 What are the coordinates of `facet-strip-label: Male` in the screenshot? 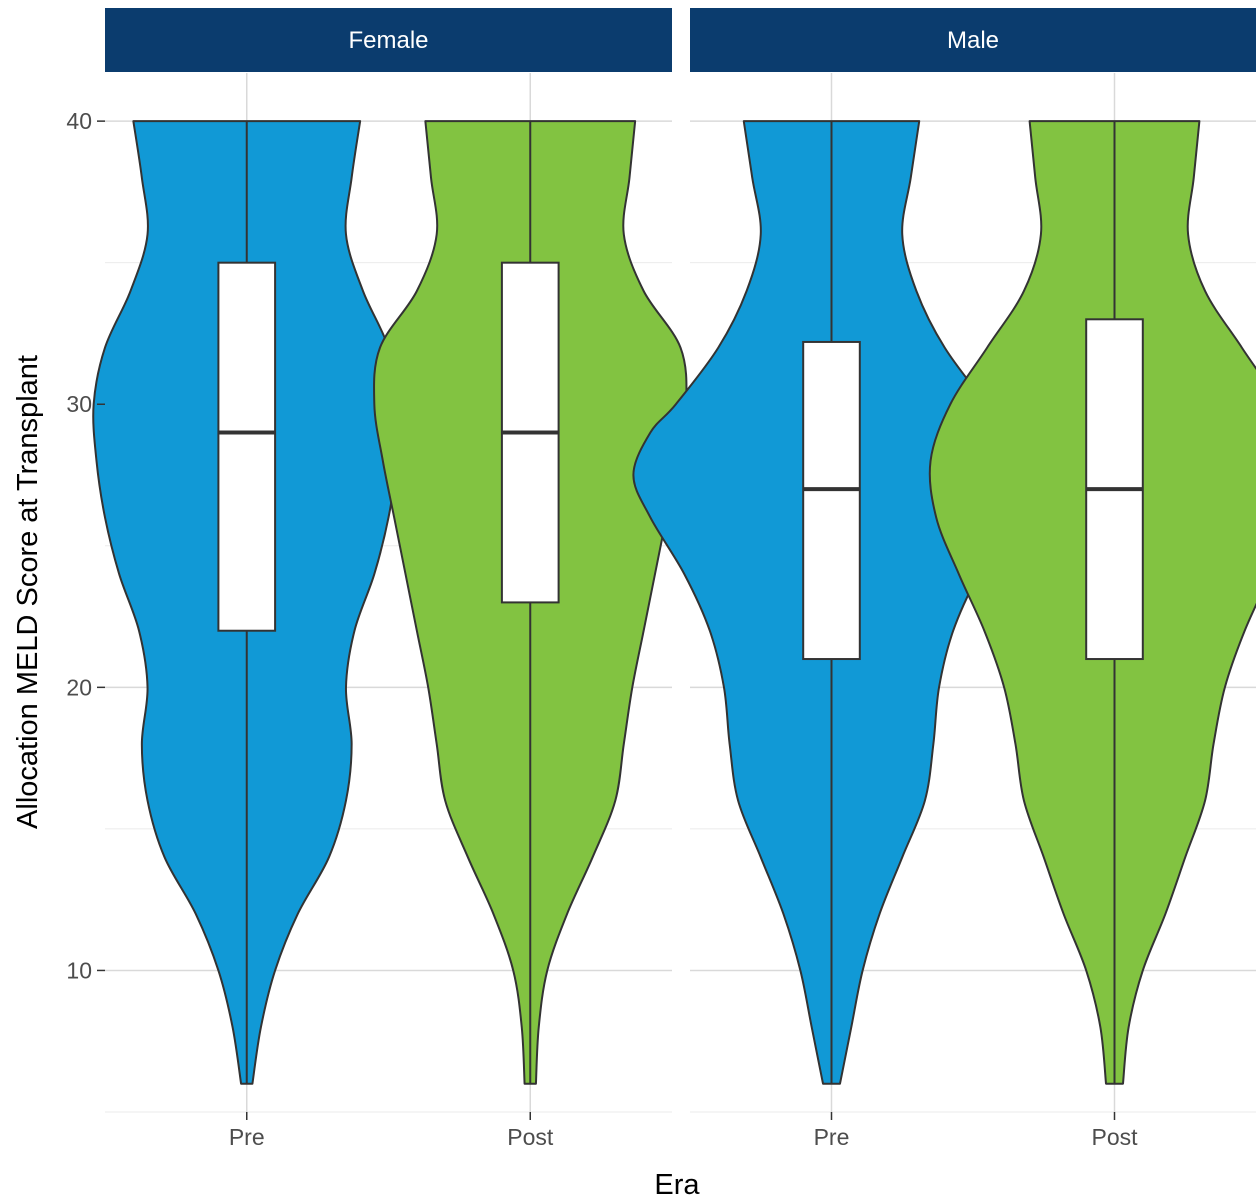 It's located at (973, 40).